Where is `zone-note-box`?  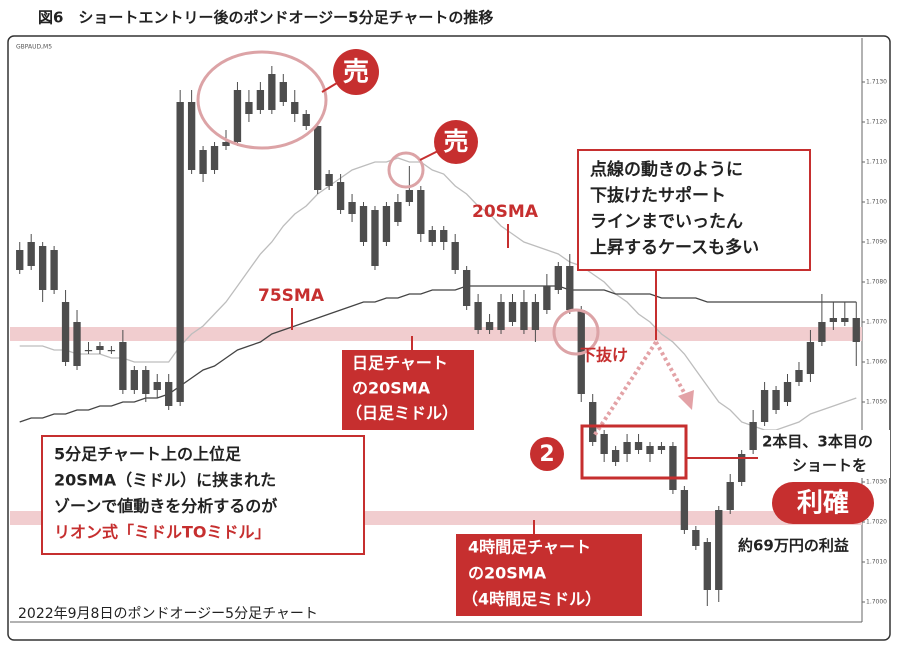 zone-note-box is located at coordinates (203, 495).